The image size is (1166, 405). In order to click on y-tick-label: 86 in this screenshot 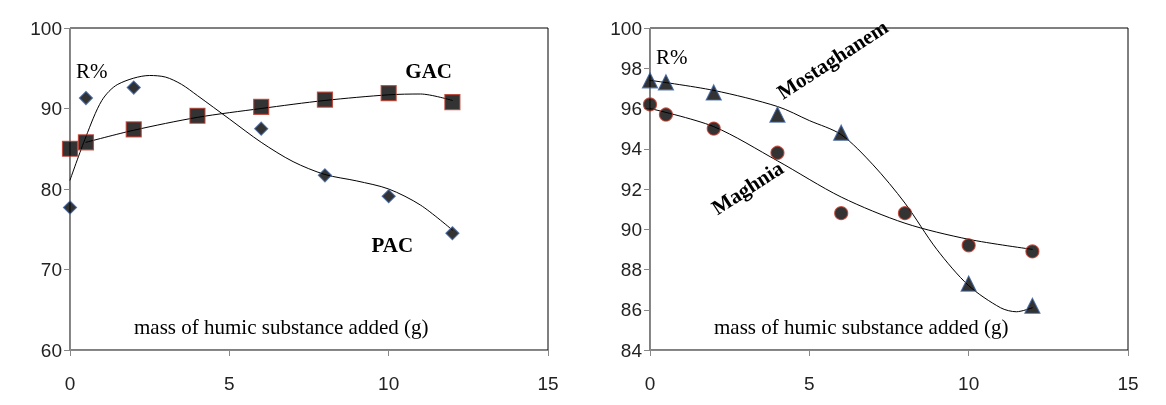, I will do `click(631, 310)`.